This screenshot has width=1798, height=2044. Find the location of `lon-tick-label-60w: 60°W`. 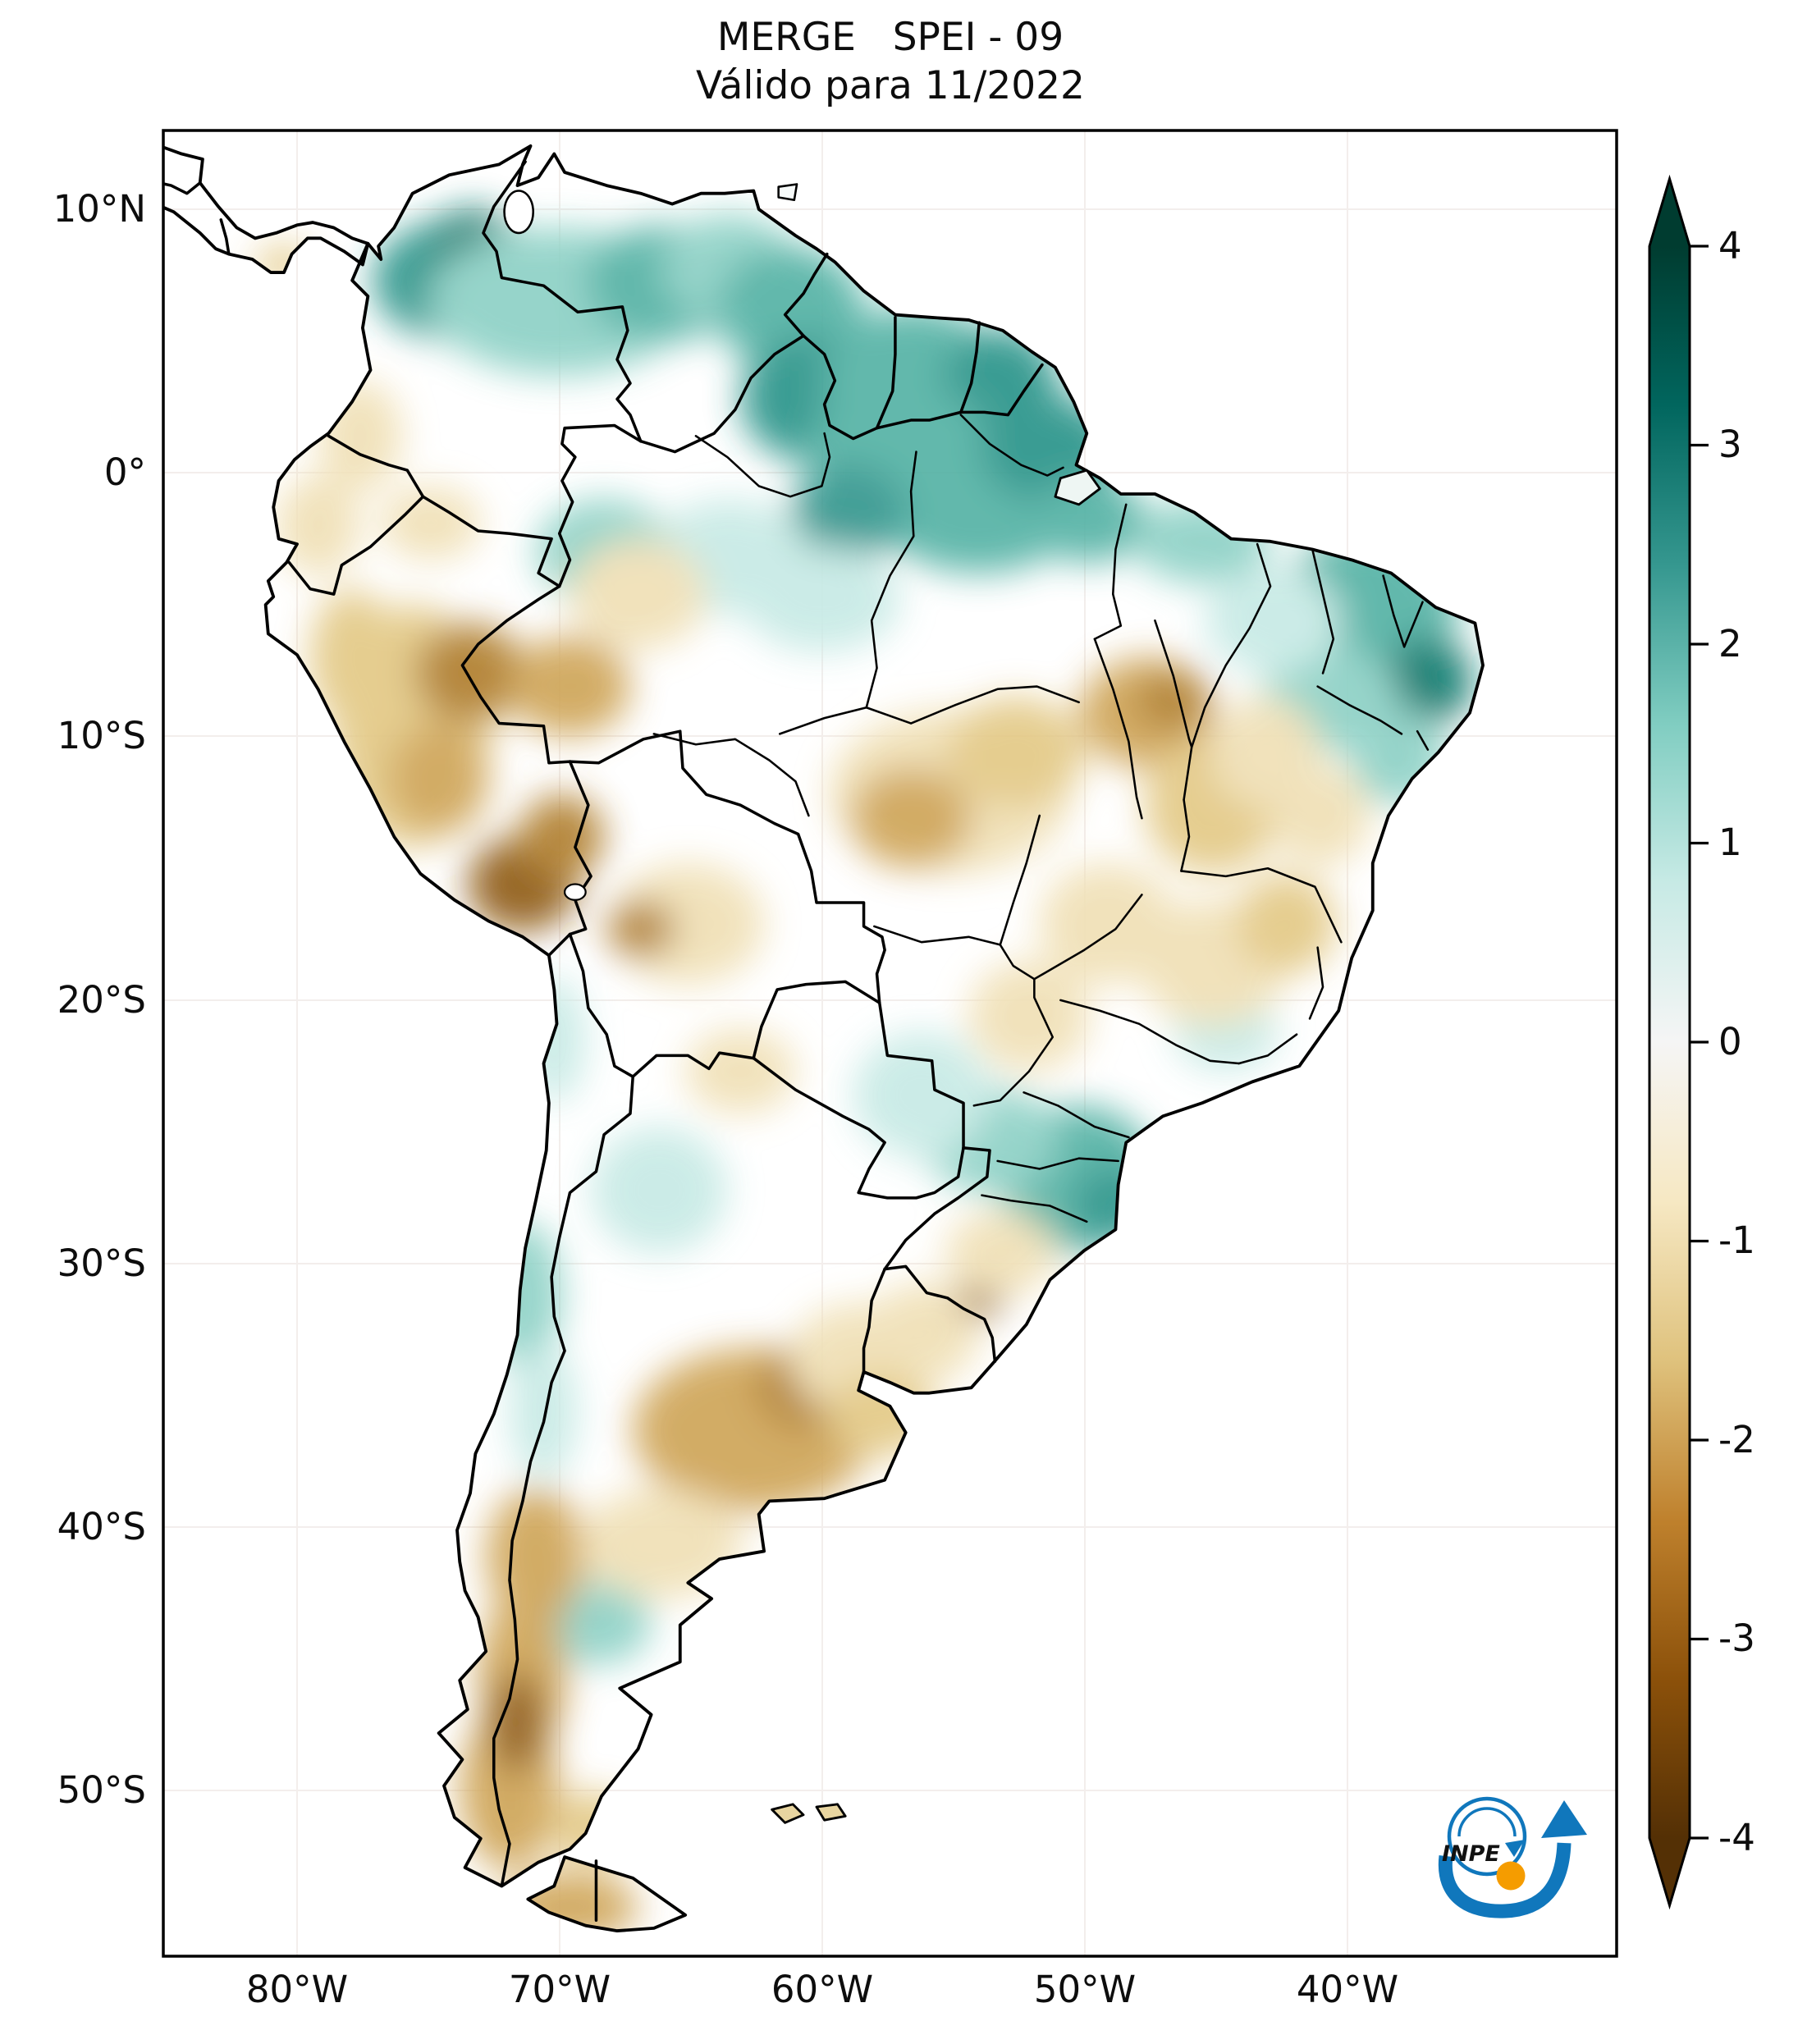

lon-tick-label-60w: 60°W is located at coordinates (822, 1990).